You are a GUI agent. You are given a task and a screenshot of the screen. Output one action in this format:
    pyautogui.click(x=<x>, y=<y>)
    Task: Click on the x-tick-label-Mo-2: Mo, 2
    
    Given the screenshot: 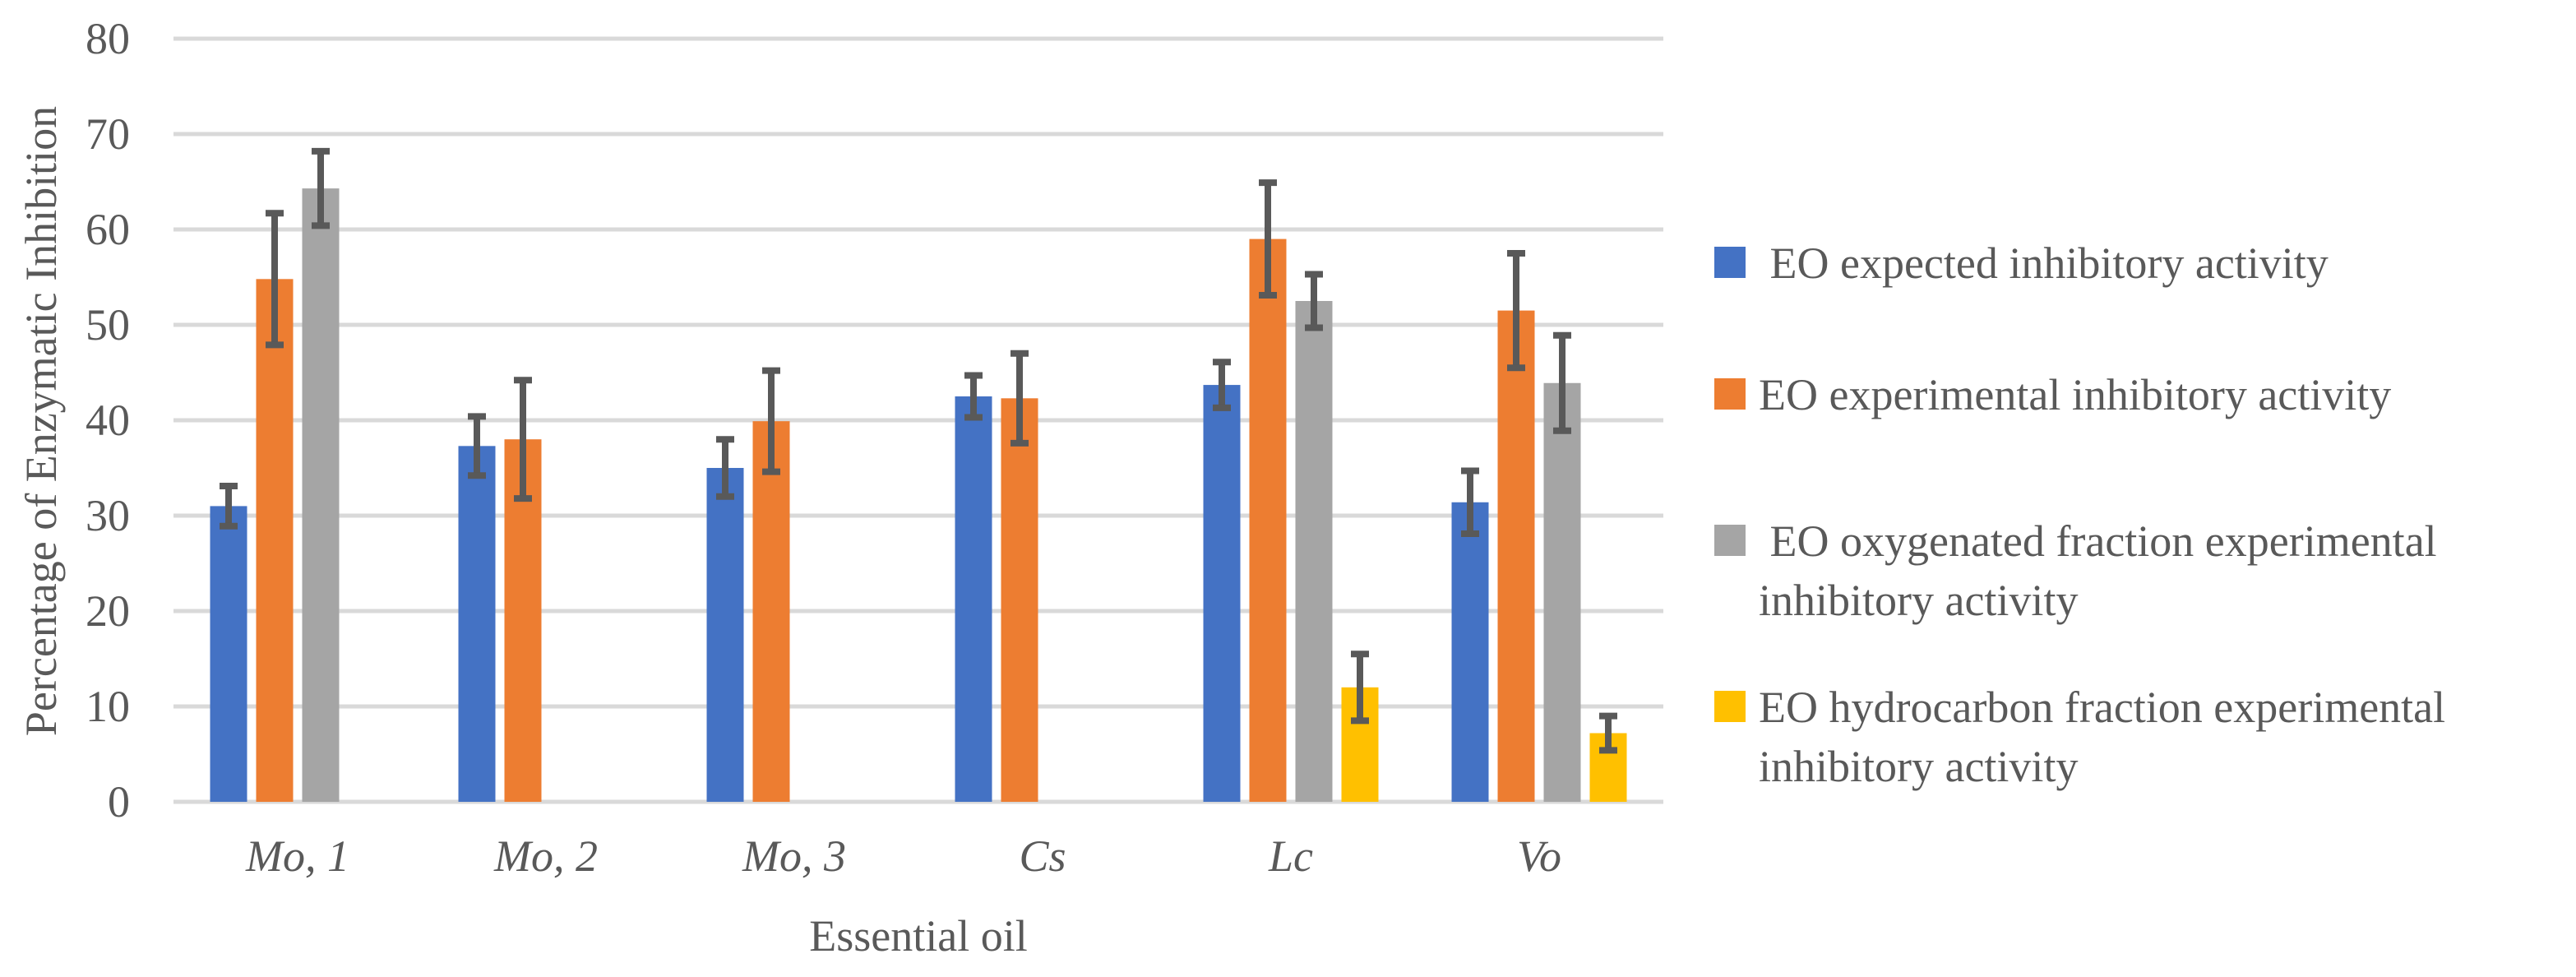 What is the action you would take?
    pyautogui.click(x=546, y=856)
    